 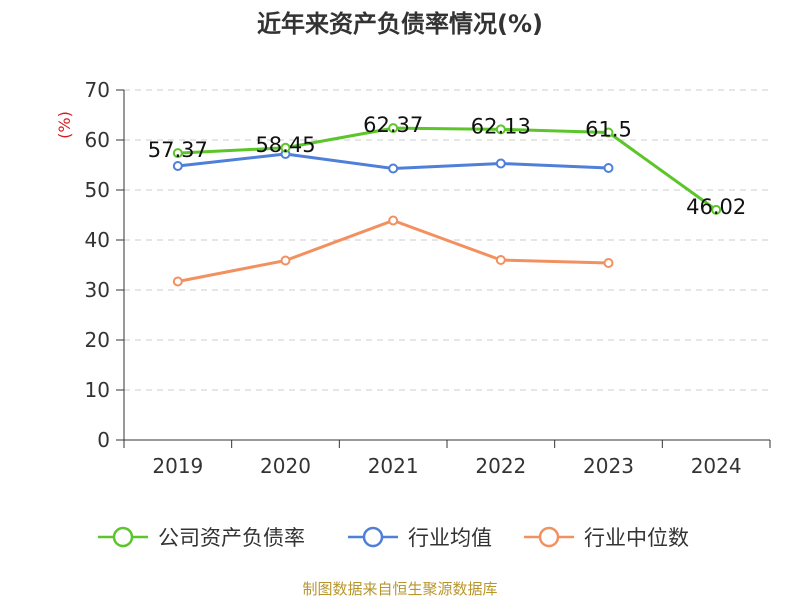 I want to click on y-tick-label: 60, so click(x=97, y=140).